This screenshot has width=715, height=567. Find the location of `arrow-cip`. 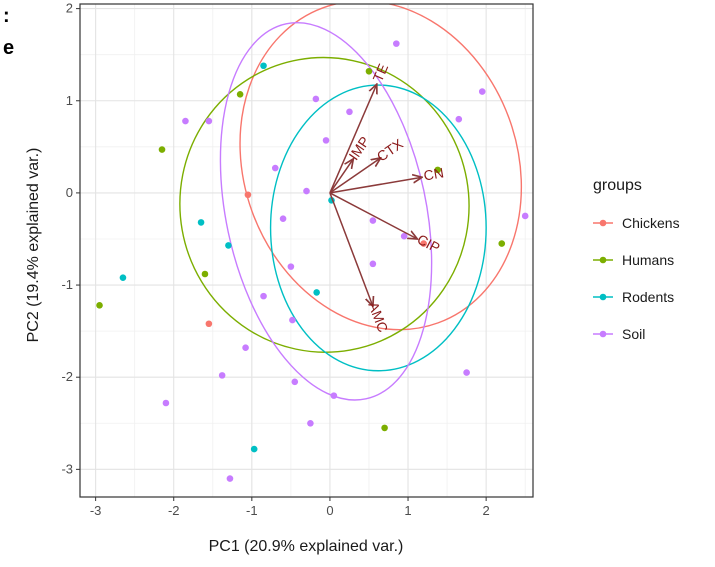

arrow-cip is located at coordinates (373, 215).